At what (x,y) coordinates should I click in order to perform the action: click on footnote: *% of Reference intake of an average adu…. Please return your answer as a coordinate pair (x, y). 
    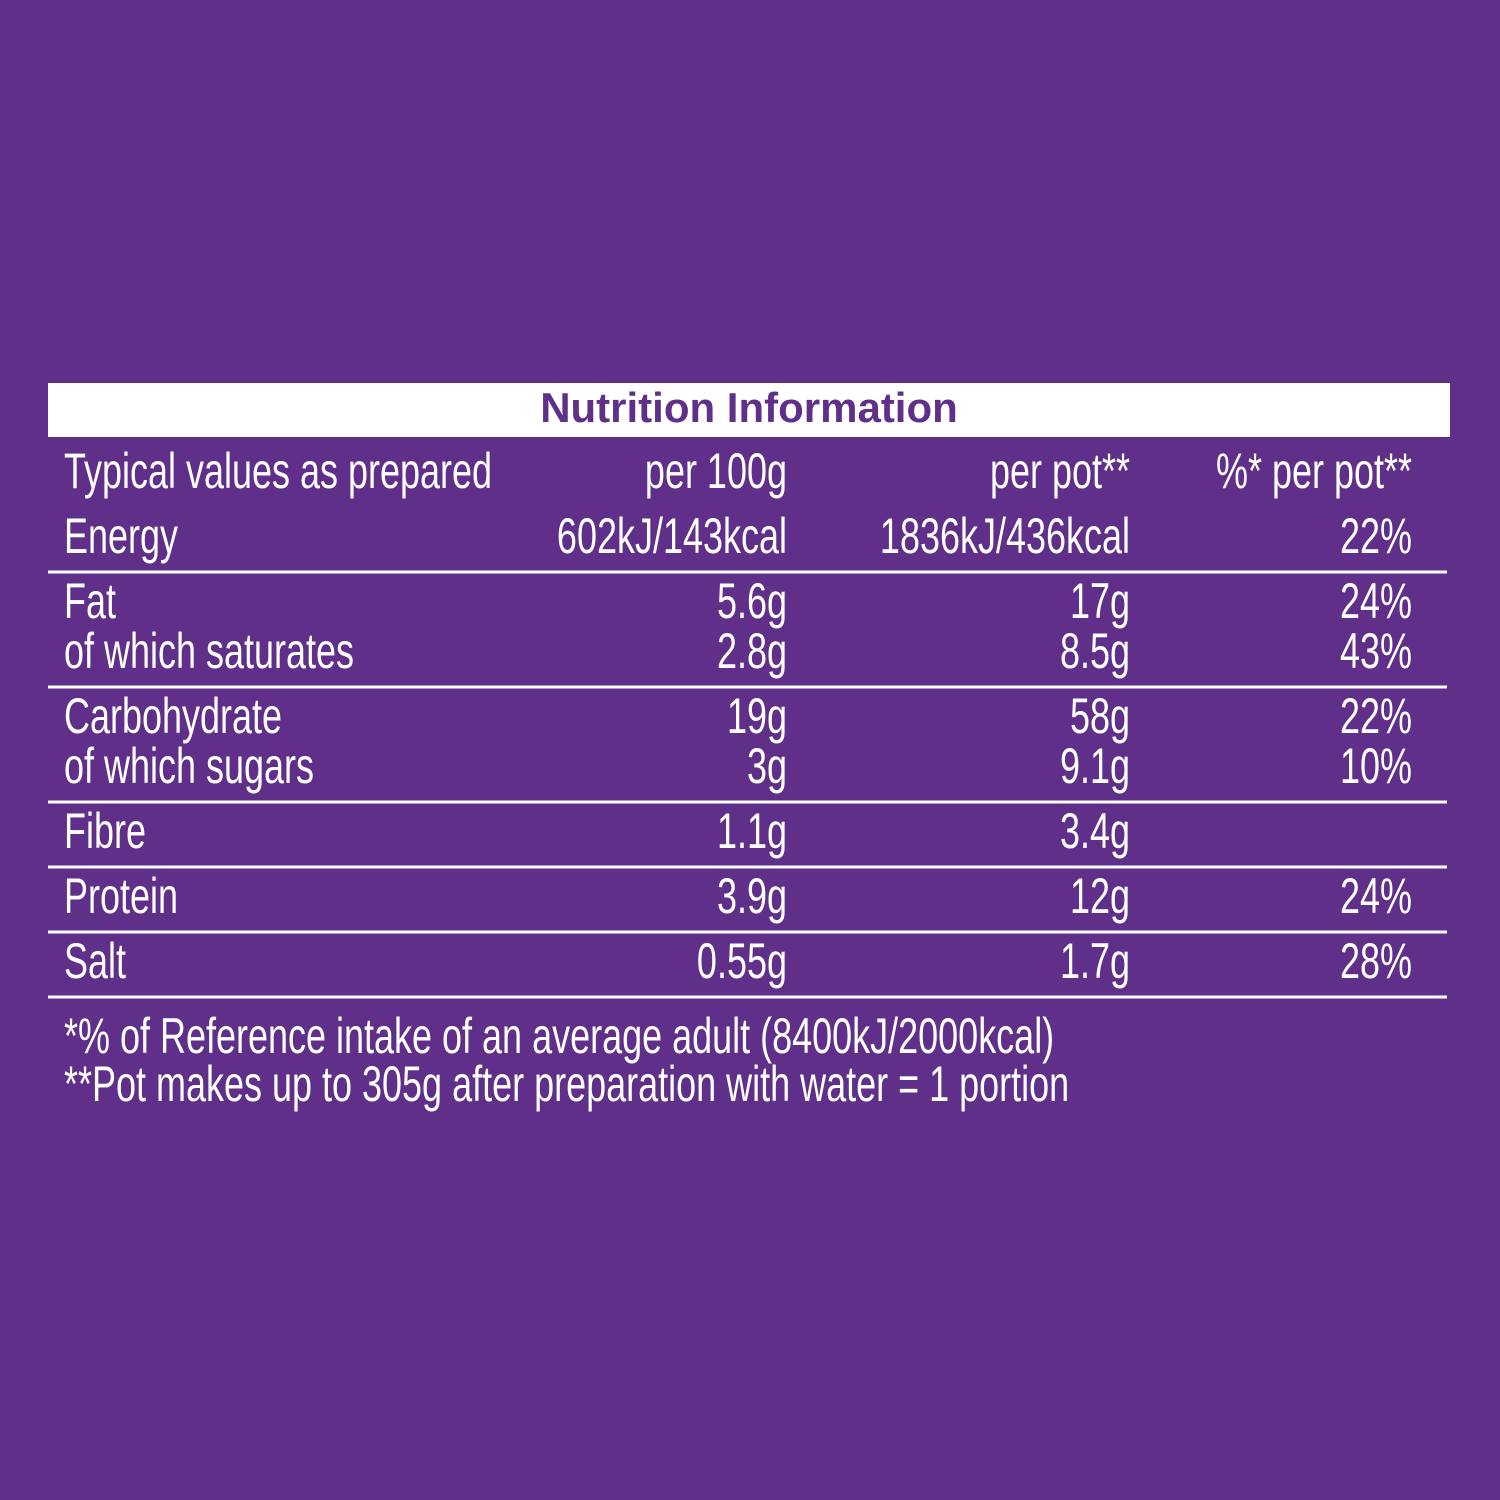
    Looking at the image, I should click on (559, 1037).